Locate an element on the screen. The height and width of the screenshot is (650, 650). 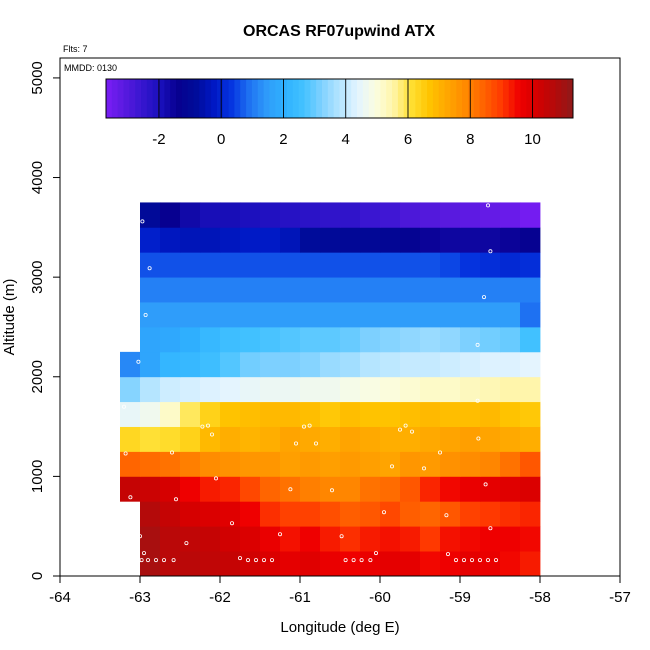
heatmap-cell-r14-c3 is located at coordinates (210, 215).